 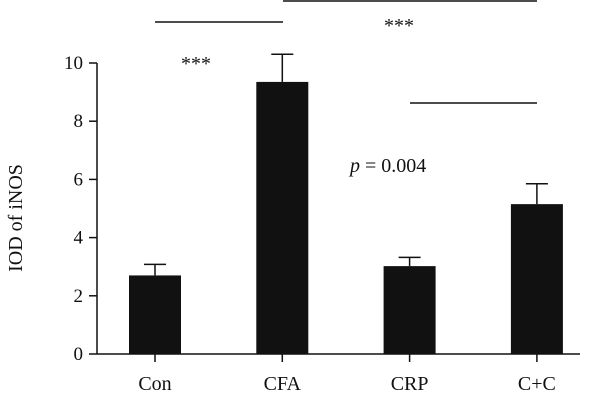 I want to click on bar-con, so click(x=155, y=314).